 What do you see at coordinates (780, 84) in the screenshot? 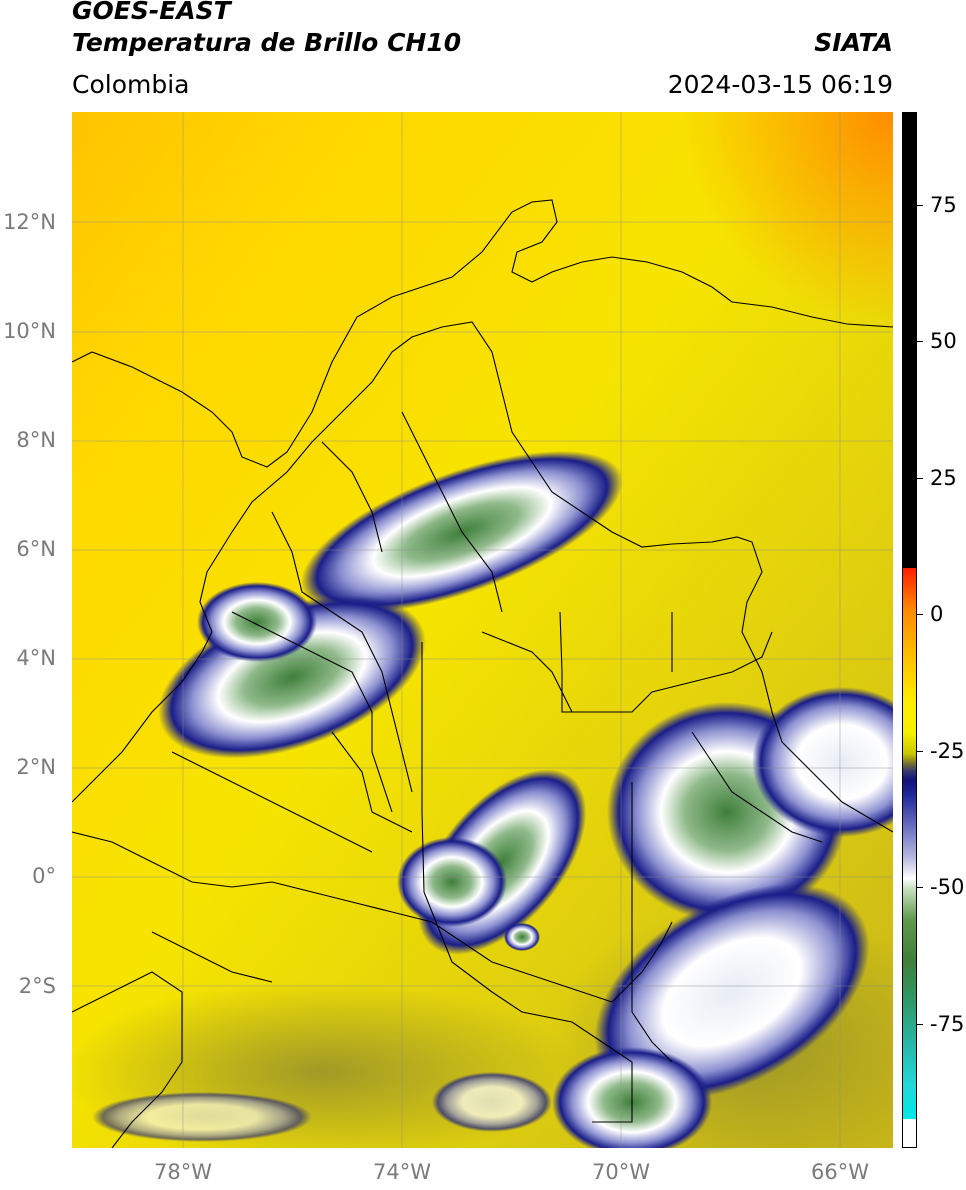
I see `datetime-label: 2024-03-15 06:19` at bounding box center [780, 84].